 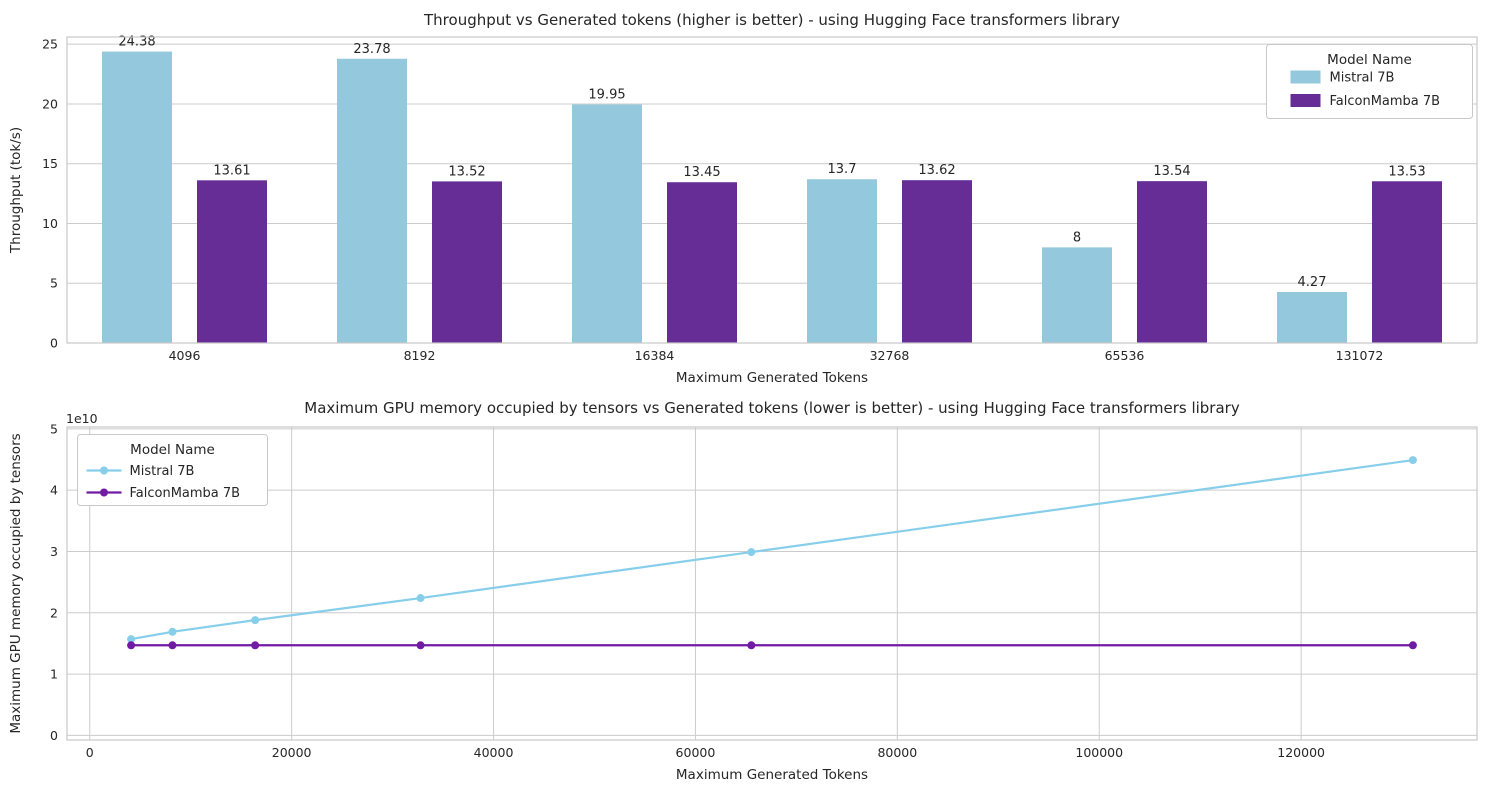 What do you see at coordinates (231, 170) in the screenshot?
I see `bar-value-label: 13.61` at bounding box center [231, 170].